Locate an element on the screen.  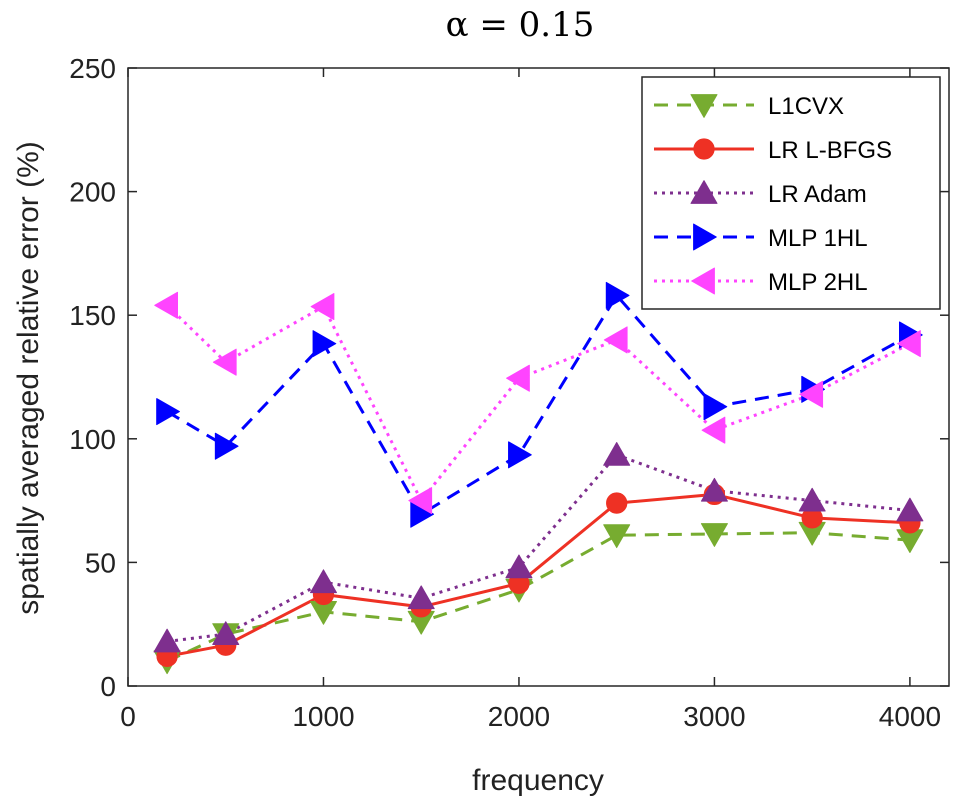
x-tick-label: 1000 is located at coordinates (323, 716).